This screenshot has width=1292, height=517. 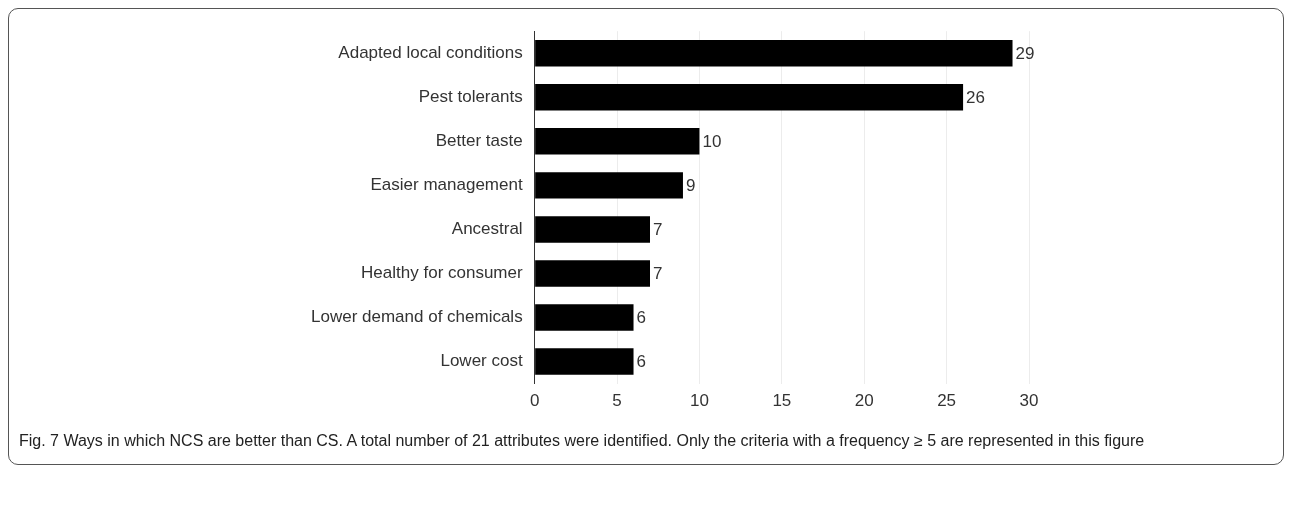 I want to click on x-tick-label: 15, so click(x=782, y=401).